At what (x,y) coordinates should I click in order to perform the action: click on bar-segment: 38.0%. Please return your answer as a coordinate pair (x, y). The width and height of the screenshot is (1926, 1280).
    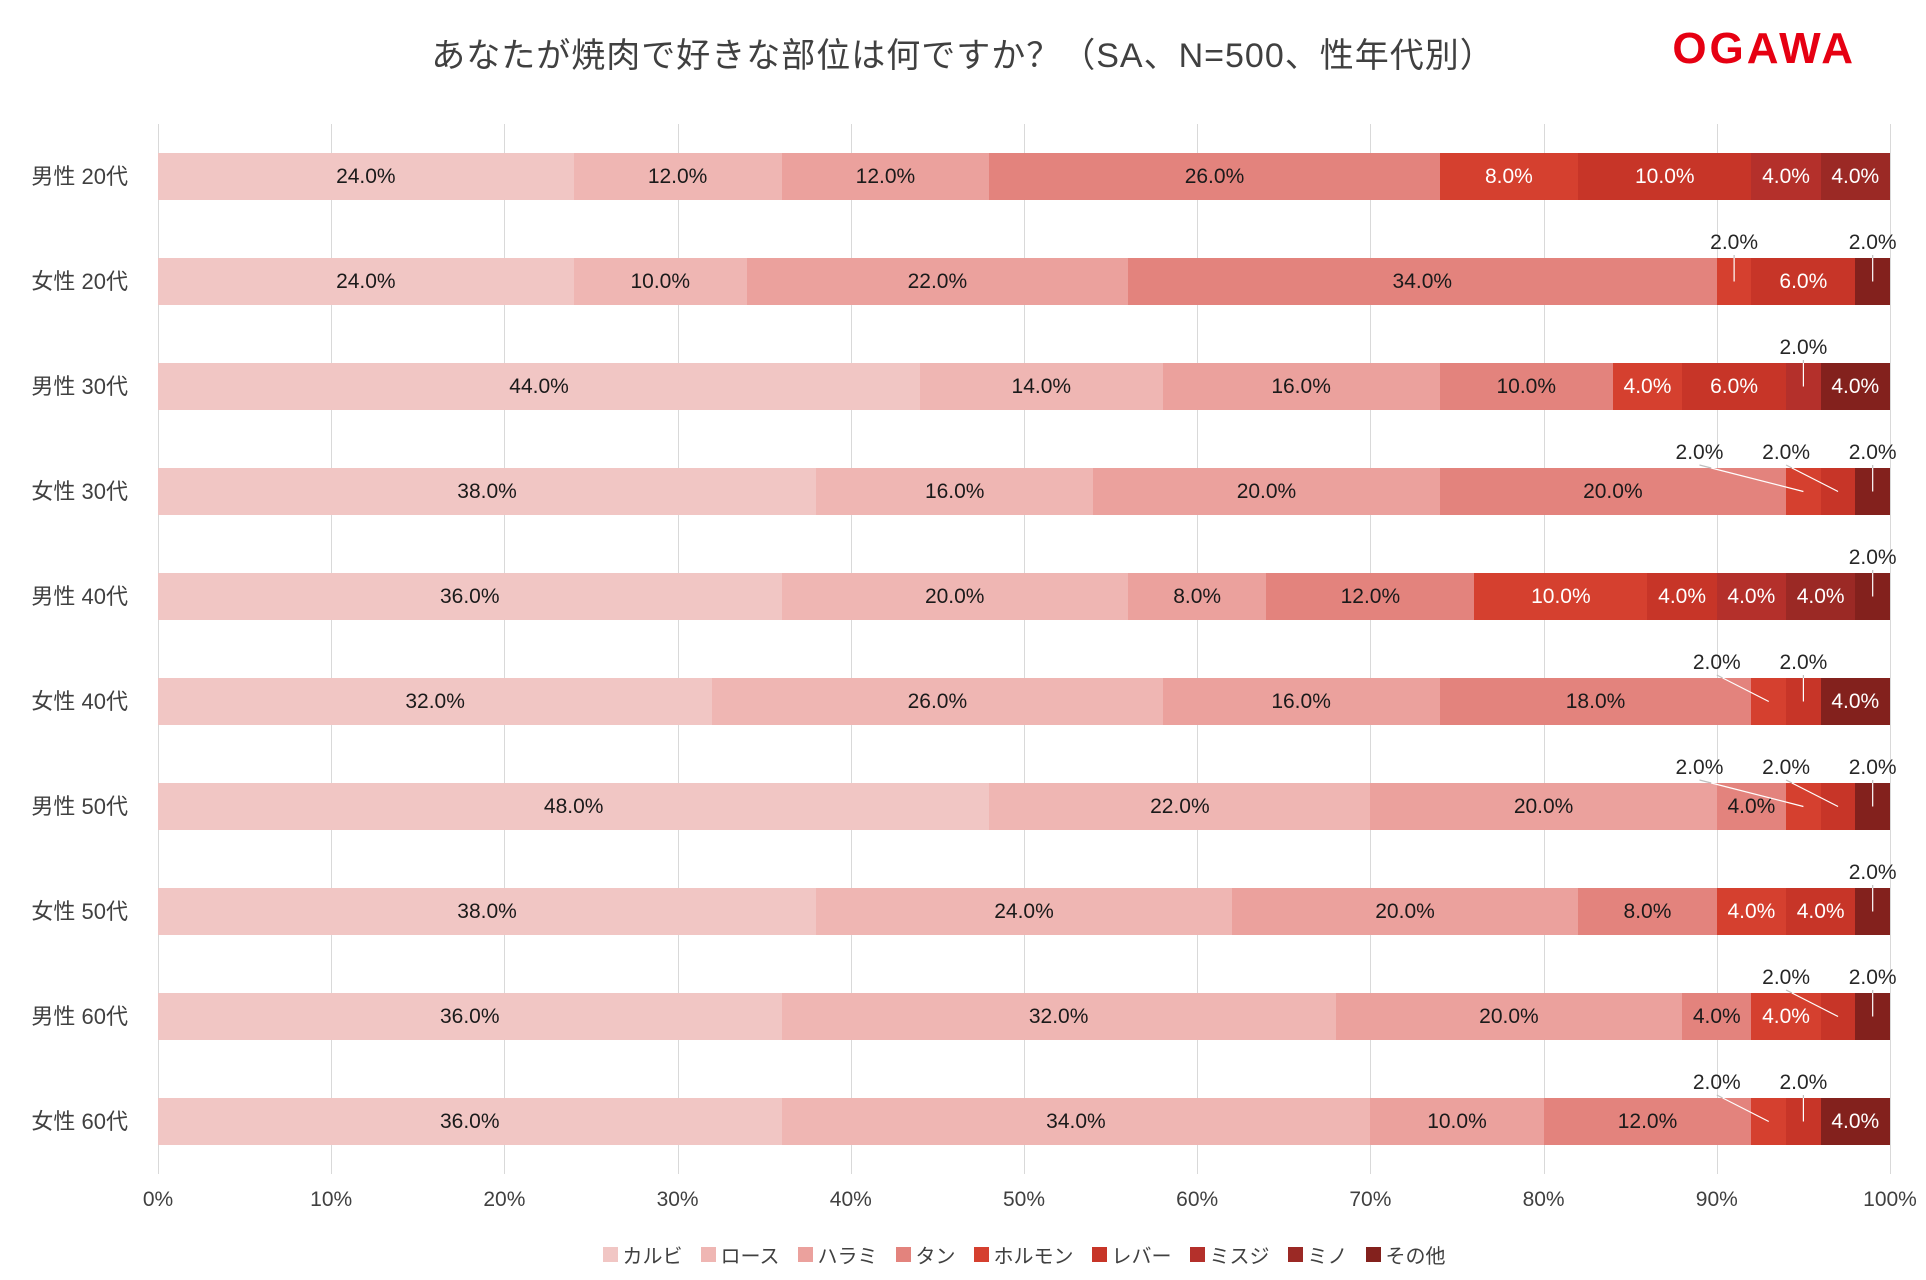
    Looking at the image, I should click on (487, 491).